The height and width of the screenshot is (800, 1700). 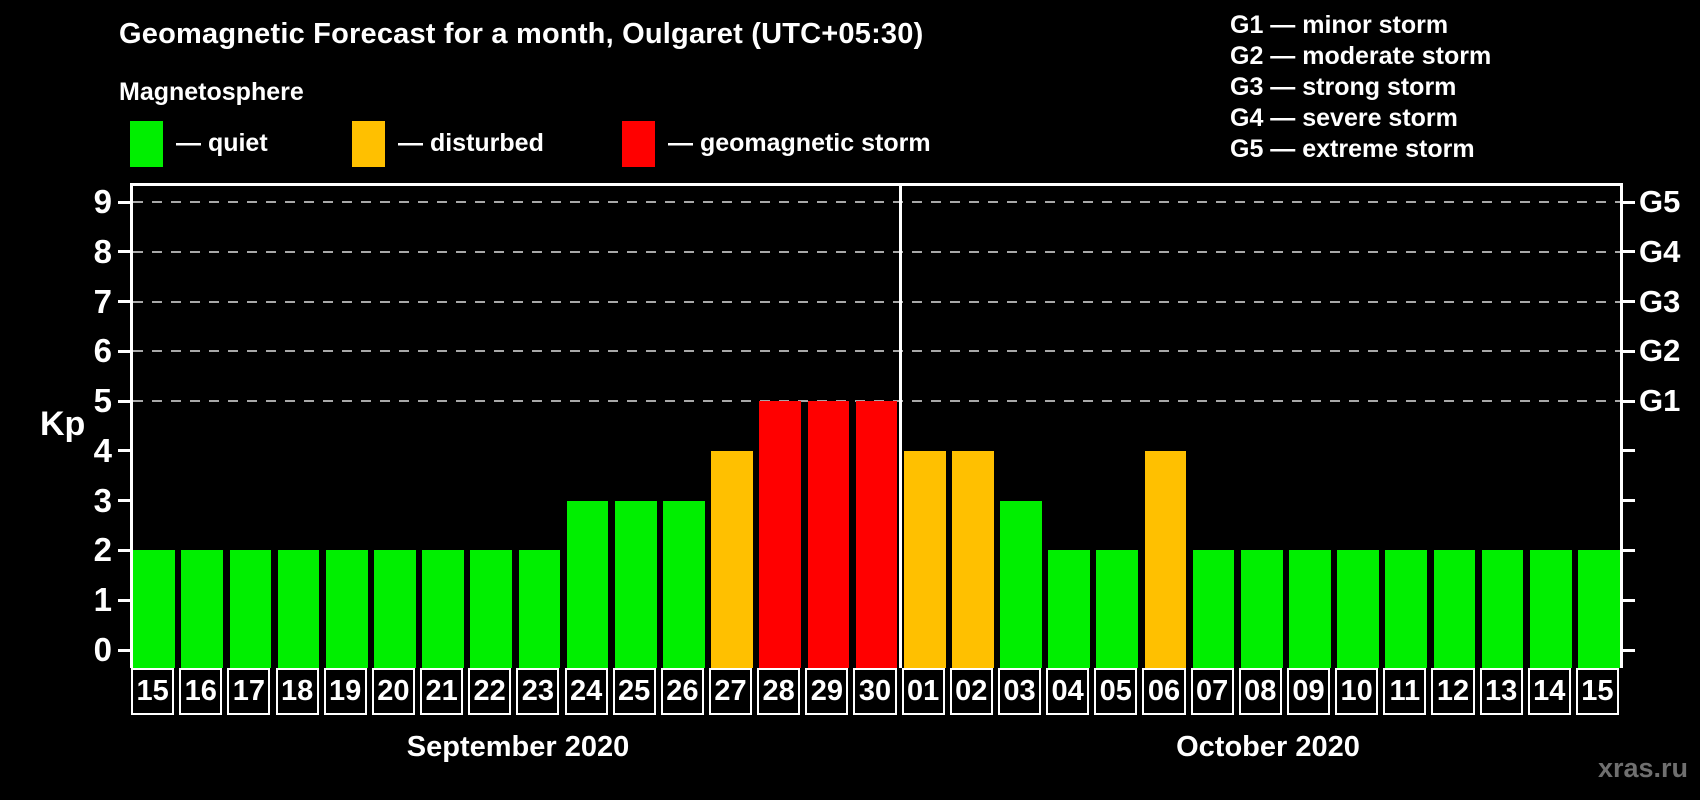 What do you see at coordinates (799, 143) in the screenshot?
I see `legend-label-storm: — geomagnetic storm` at bounding box center [799, 143].